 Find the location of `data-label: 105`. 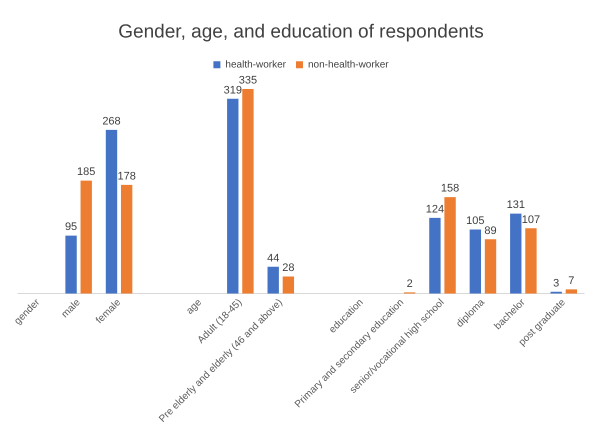

data-label: 105 is located at coordinates (475, 221).